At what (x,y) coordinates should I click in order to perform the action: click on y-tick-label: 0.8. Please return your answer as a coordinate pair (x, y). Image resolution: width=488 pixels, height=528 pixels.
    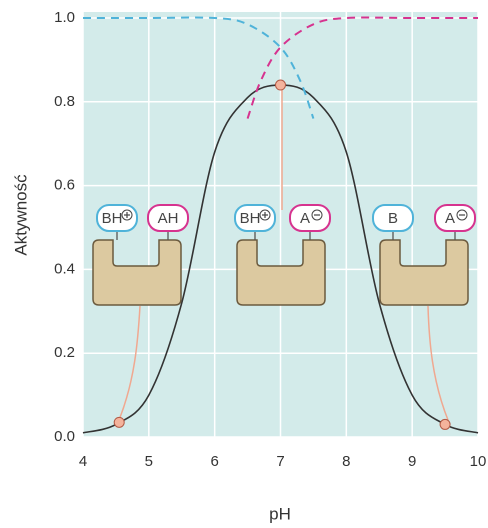
    Looking at the image, I should click on (64, 101).